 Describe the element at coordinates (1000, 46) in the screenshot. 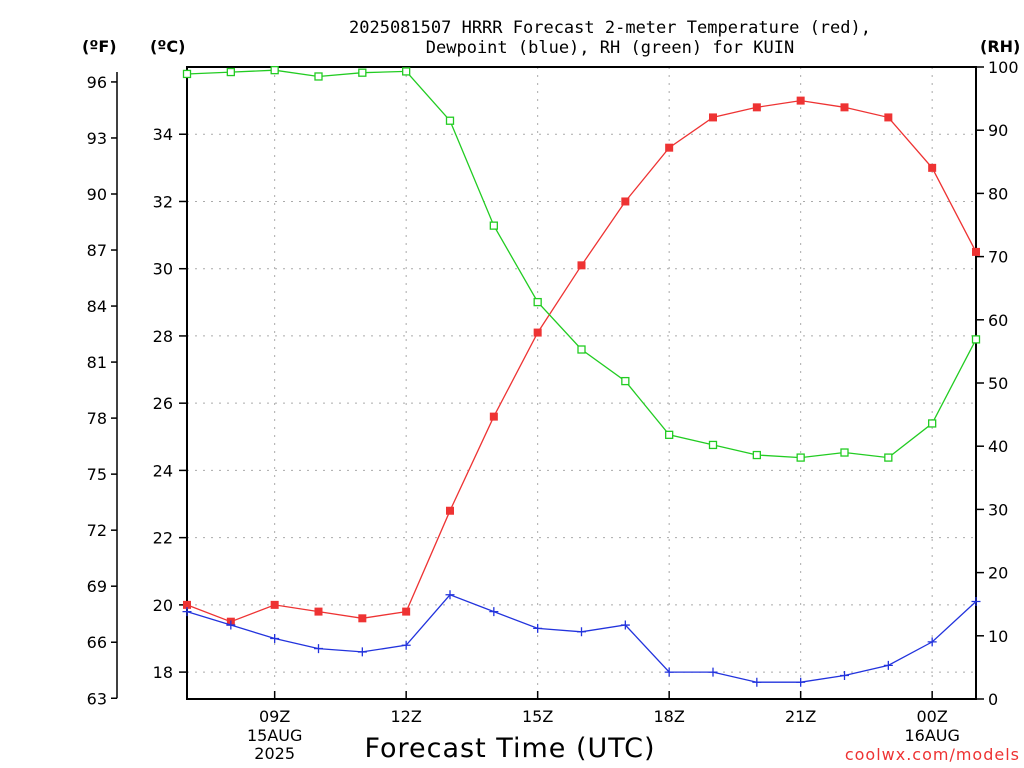

I see `unit-relative-humidity: (RH)` at that location.